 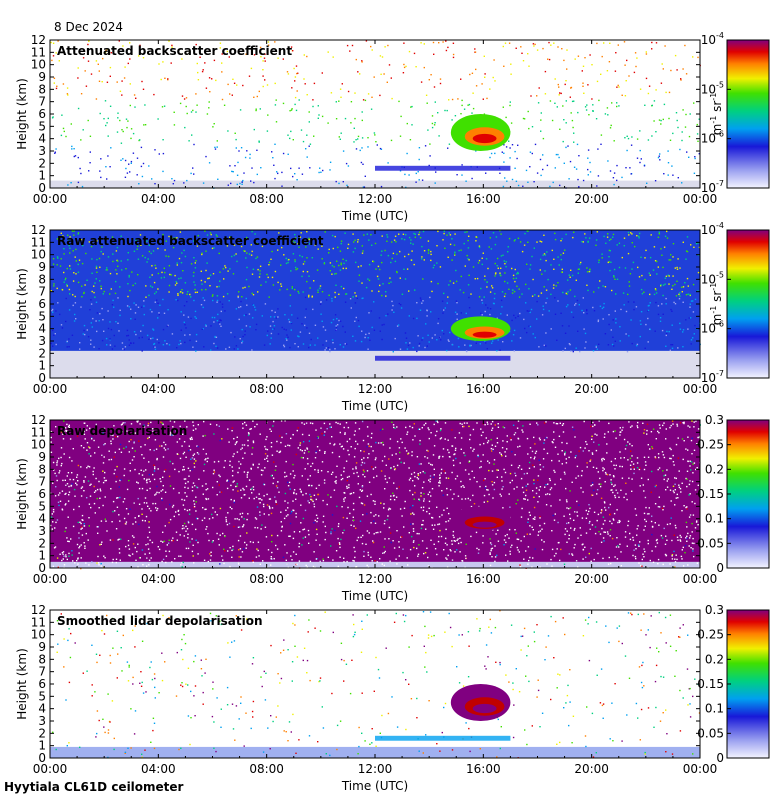 What do you see at coordinates (375, 752) in the screenshot?
I see `surface-layer` at bounding box center [375, 752].